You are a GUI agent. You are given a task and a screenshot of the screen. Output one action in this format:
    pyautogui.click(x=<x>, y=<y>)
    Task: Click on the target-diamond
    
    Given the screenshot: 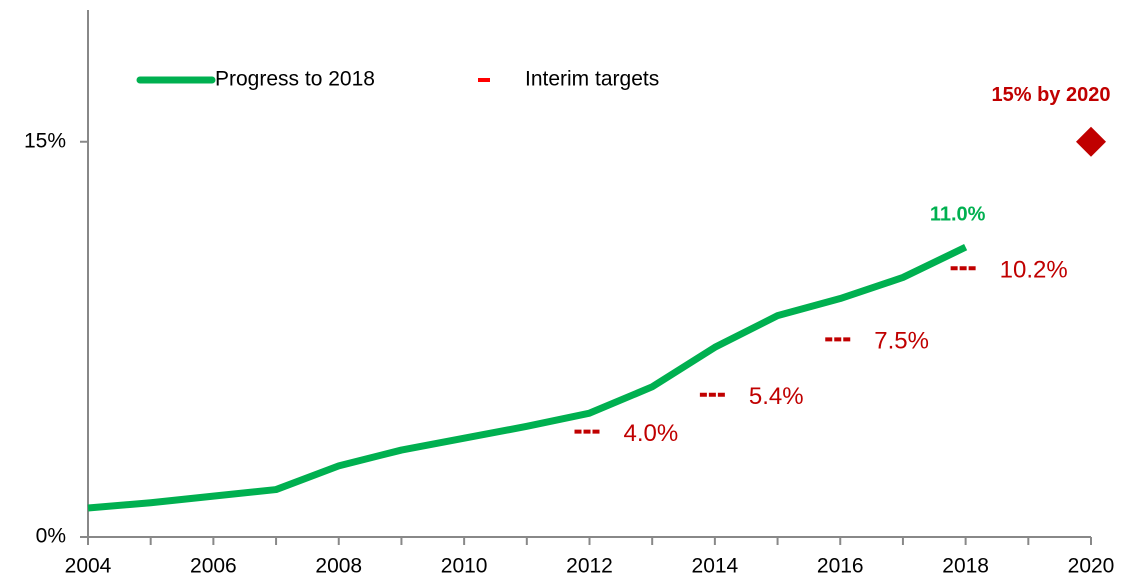 What is the action you would take?
    pyautogui.click(x=1091, y=141)
    